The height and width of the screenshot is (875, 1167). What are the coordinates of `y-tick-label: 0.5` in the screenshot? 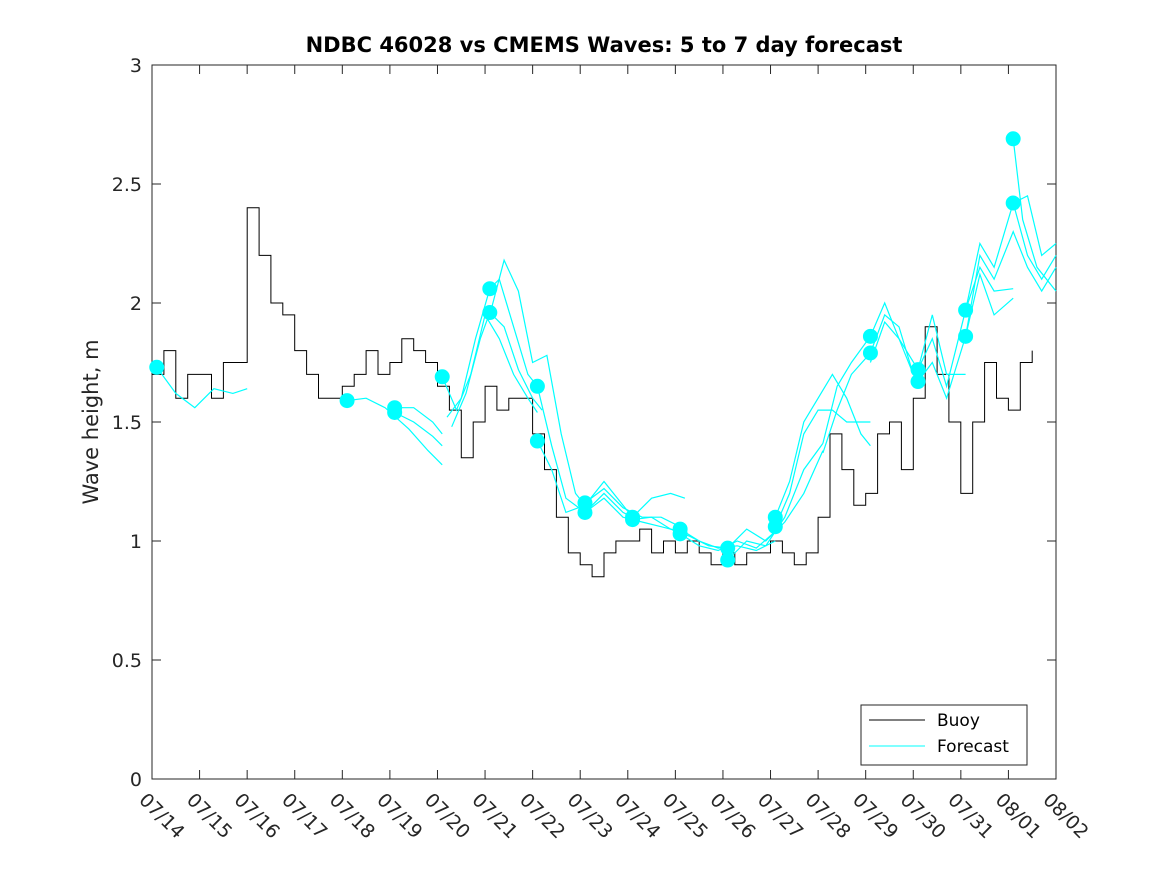 It's located at (127, 661).